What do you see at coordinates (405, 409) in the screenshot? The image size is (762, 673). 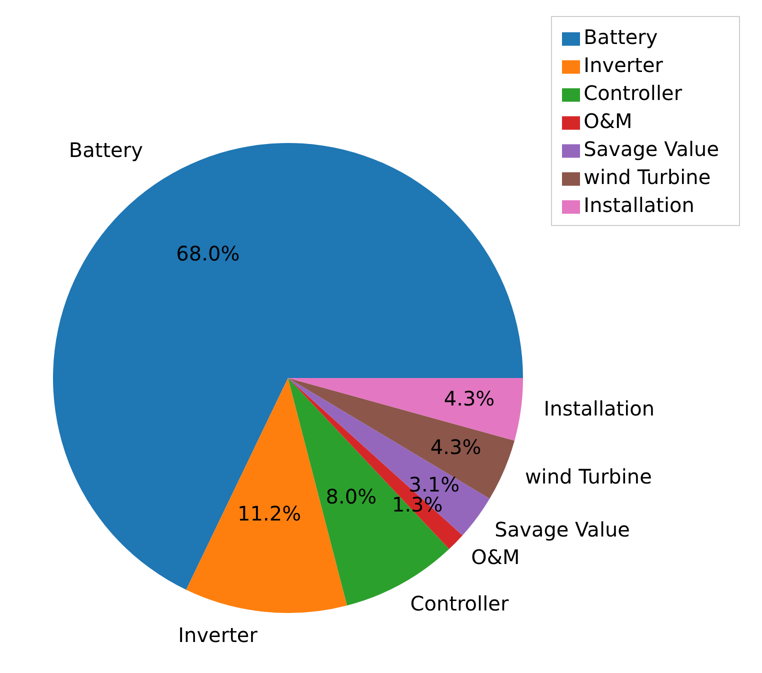 I see `pie-slice` at bounding box center [405, 409].